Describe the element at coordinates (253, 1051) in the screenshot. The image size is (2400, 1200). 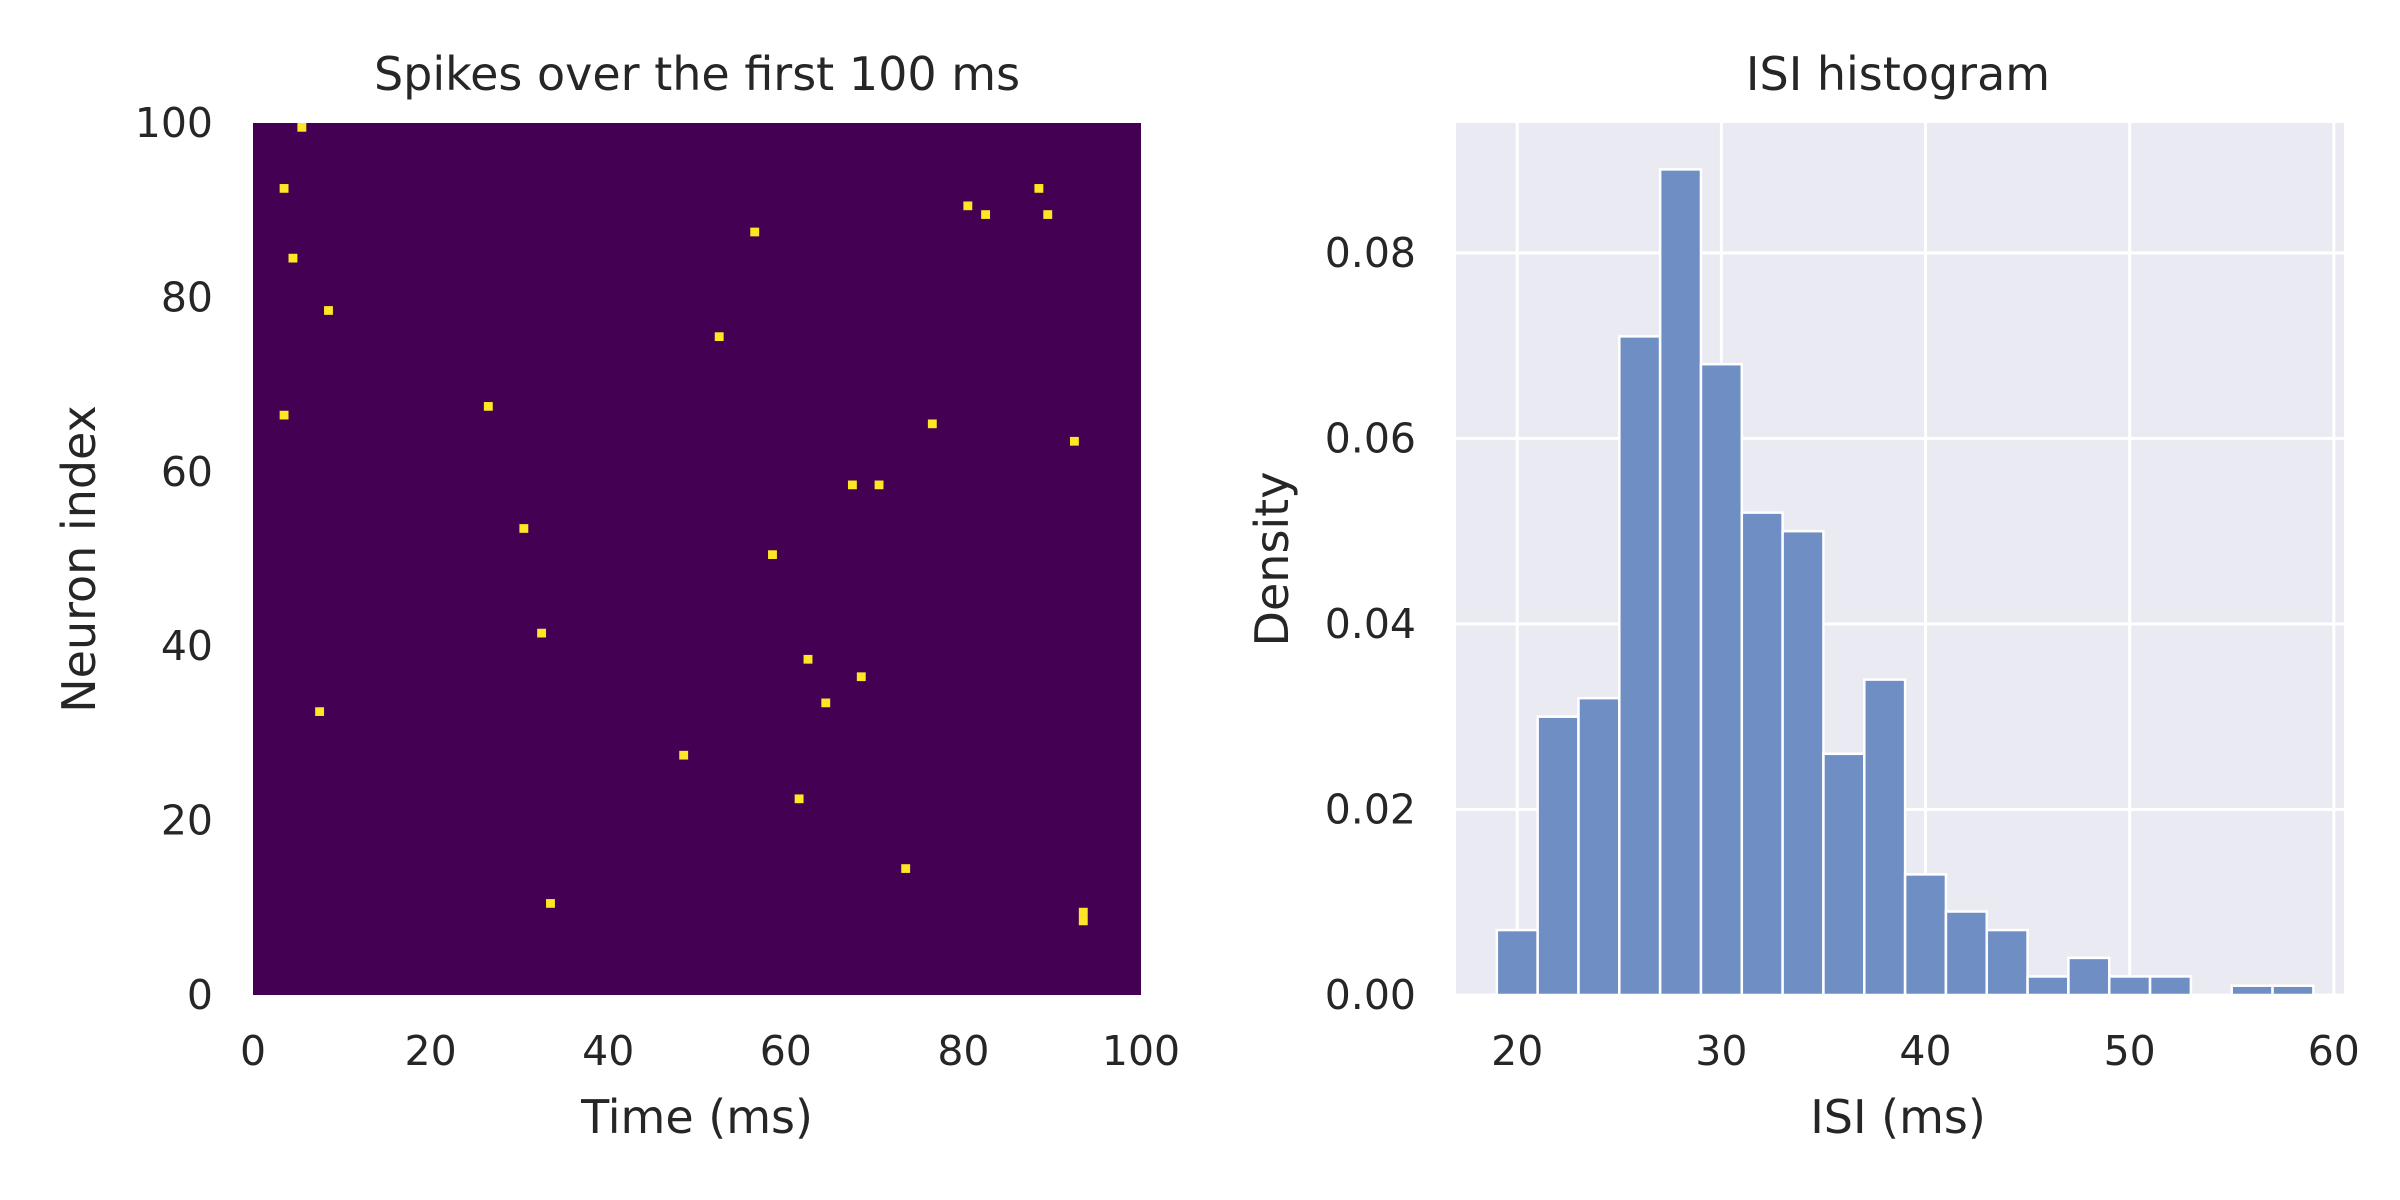
I see `raster-x-tick-label: 0` at that location.